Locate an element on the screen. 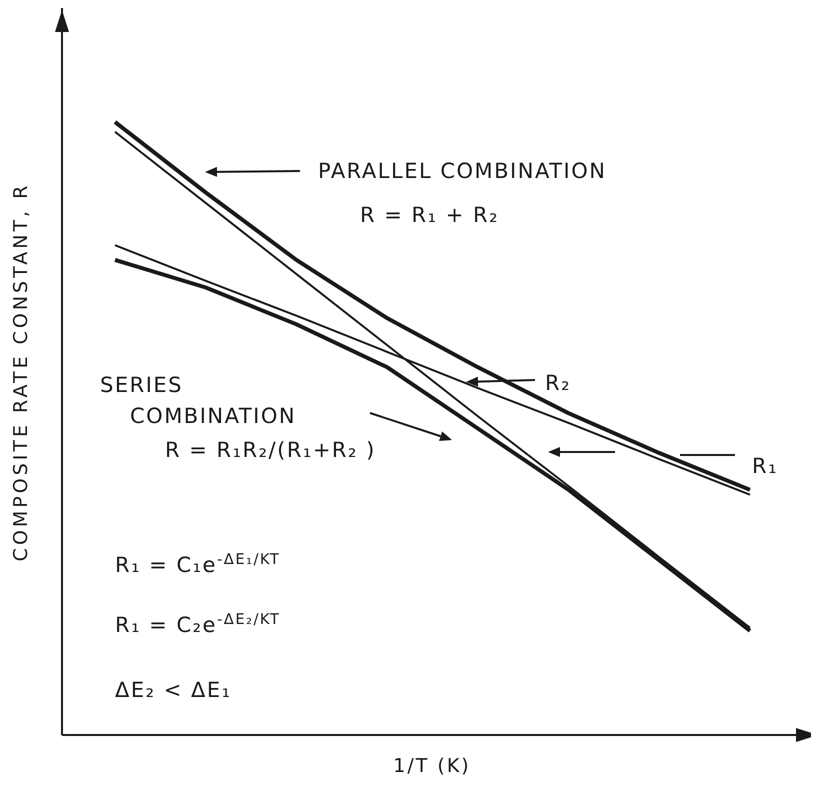 The image size is (819, 788). annotation: ΔE₂ < ΔE₁ is located at coordinates (173, 690).